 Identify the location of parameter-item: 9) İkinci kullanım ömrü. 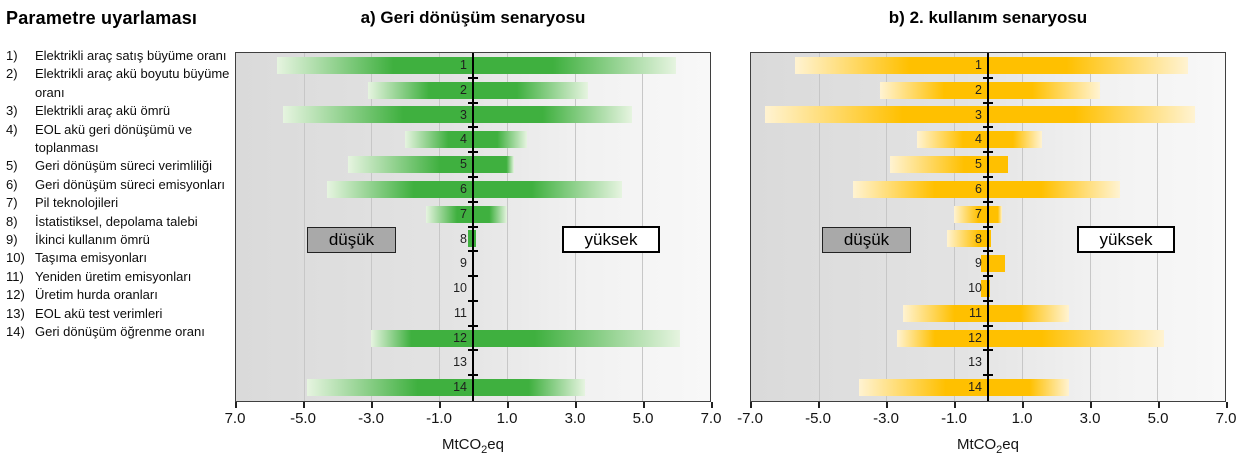
(120, 240).